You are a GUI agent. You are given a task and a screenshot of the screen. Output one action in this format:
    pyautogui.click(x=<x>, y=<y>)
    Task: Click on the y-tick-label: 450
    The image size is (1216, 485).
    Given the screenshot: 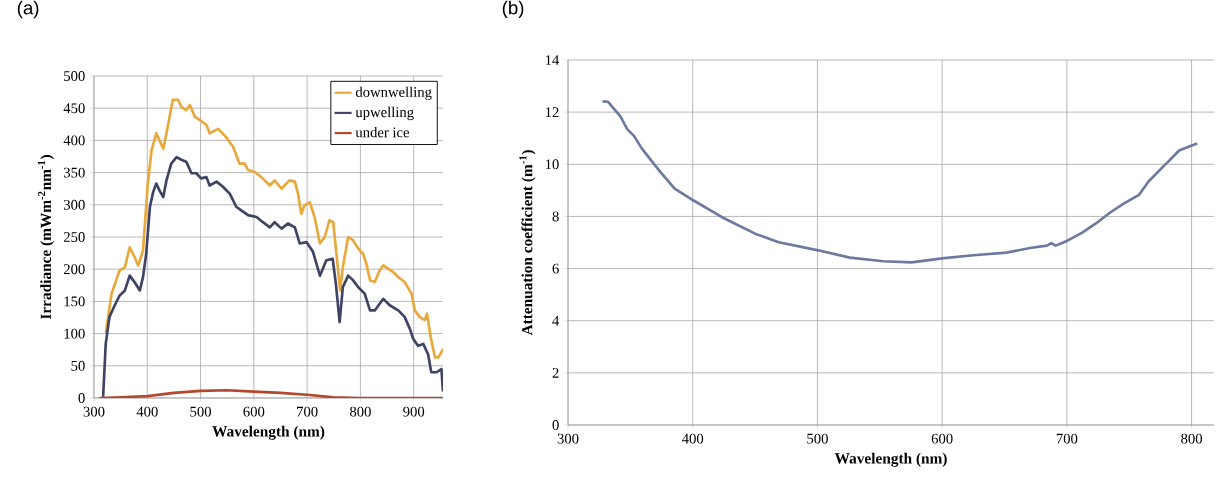 What is the action you would take?
    pyautogui.click(x=74, y=108)
    